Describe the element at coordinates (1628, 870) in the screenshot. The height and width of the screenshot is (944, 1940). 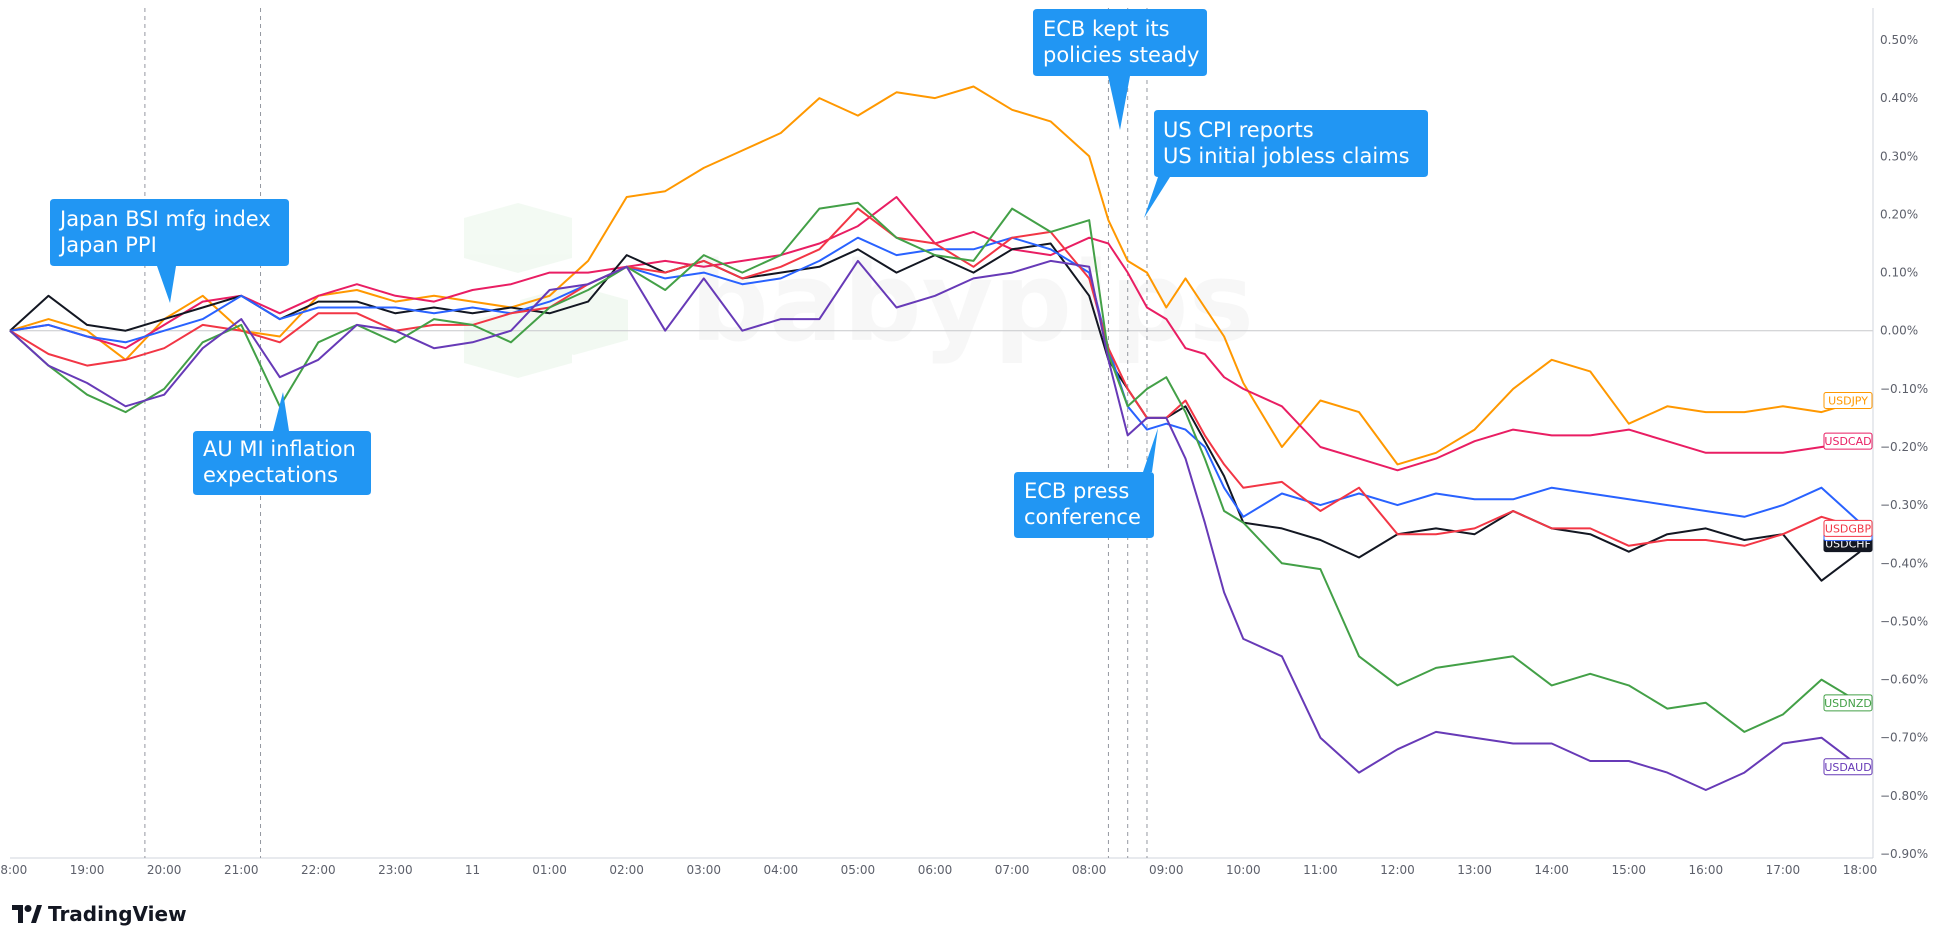
I see `x-tick-label: 15:00` at that location.